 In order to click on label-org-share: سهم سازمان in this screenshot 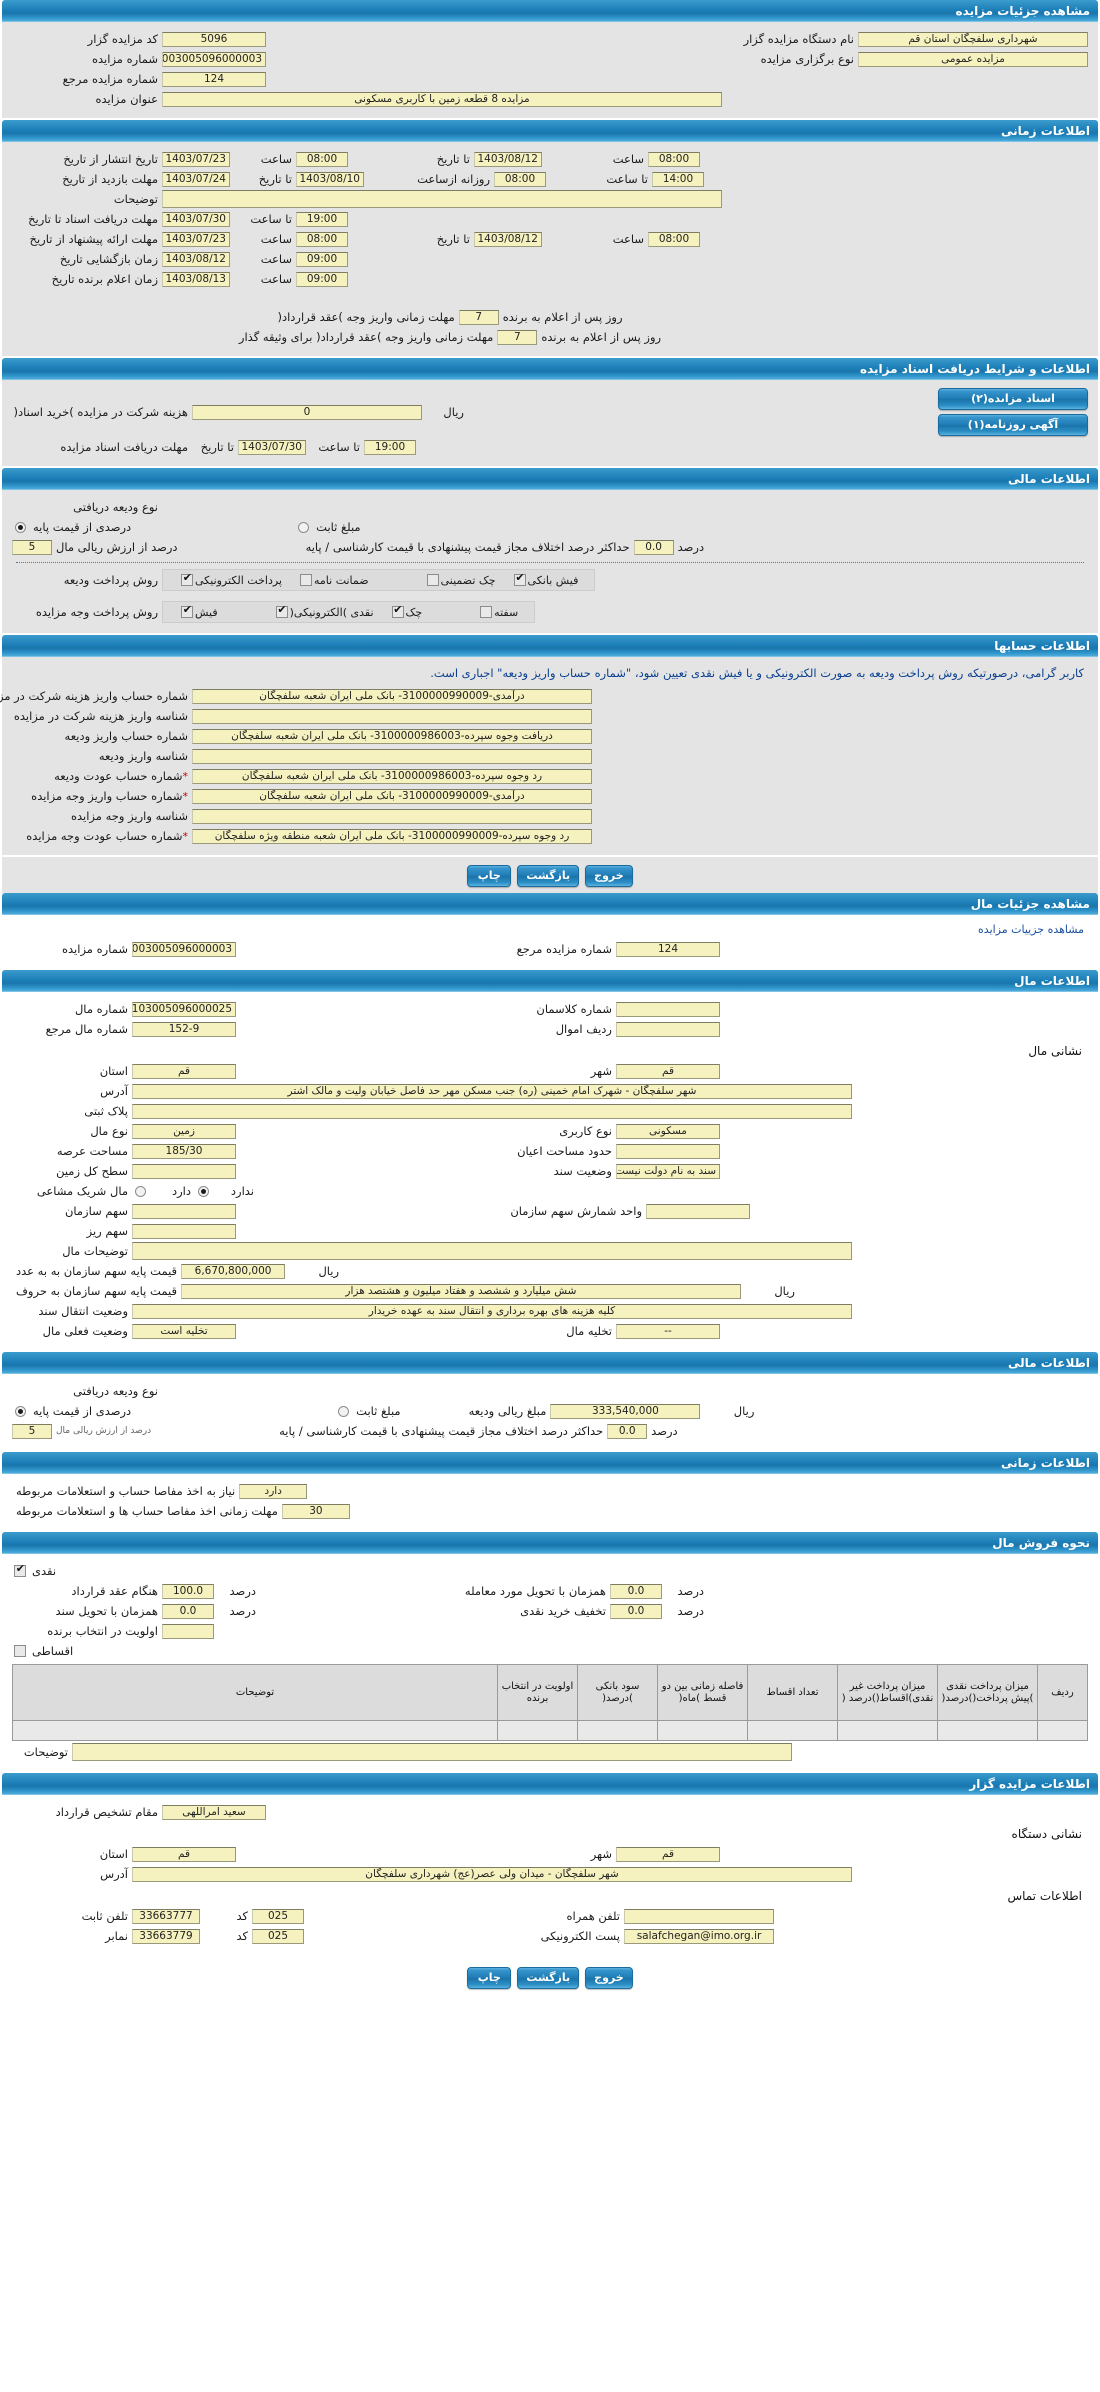, I will do `click(96, 1211)`.